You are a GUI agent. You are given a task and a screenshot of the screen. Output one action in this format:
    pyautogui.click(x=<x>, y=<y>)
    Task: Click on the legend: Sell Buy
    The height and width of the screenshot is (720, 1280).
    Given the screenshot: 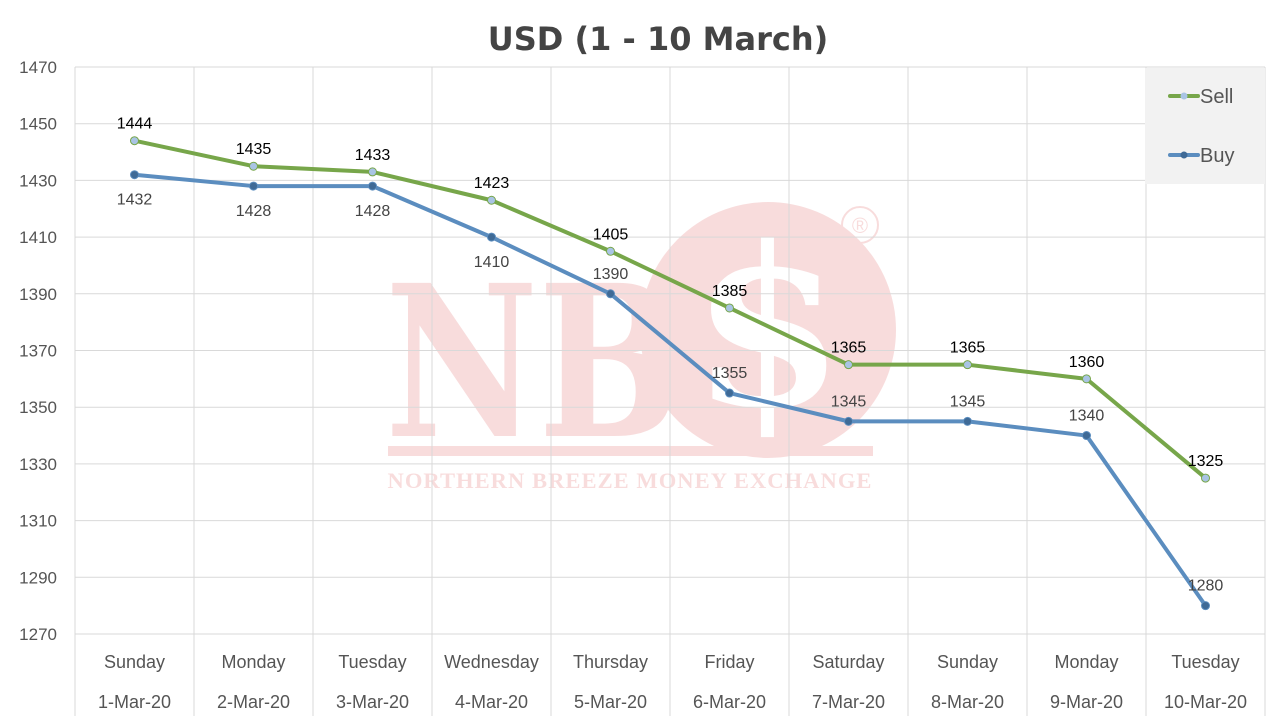 What is the action you would take?
    pyautogui.click(x=1205, y=126)
    